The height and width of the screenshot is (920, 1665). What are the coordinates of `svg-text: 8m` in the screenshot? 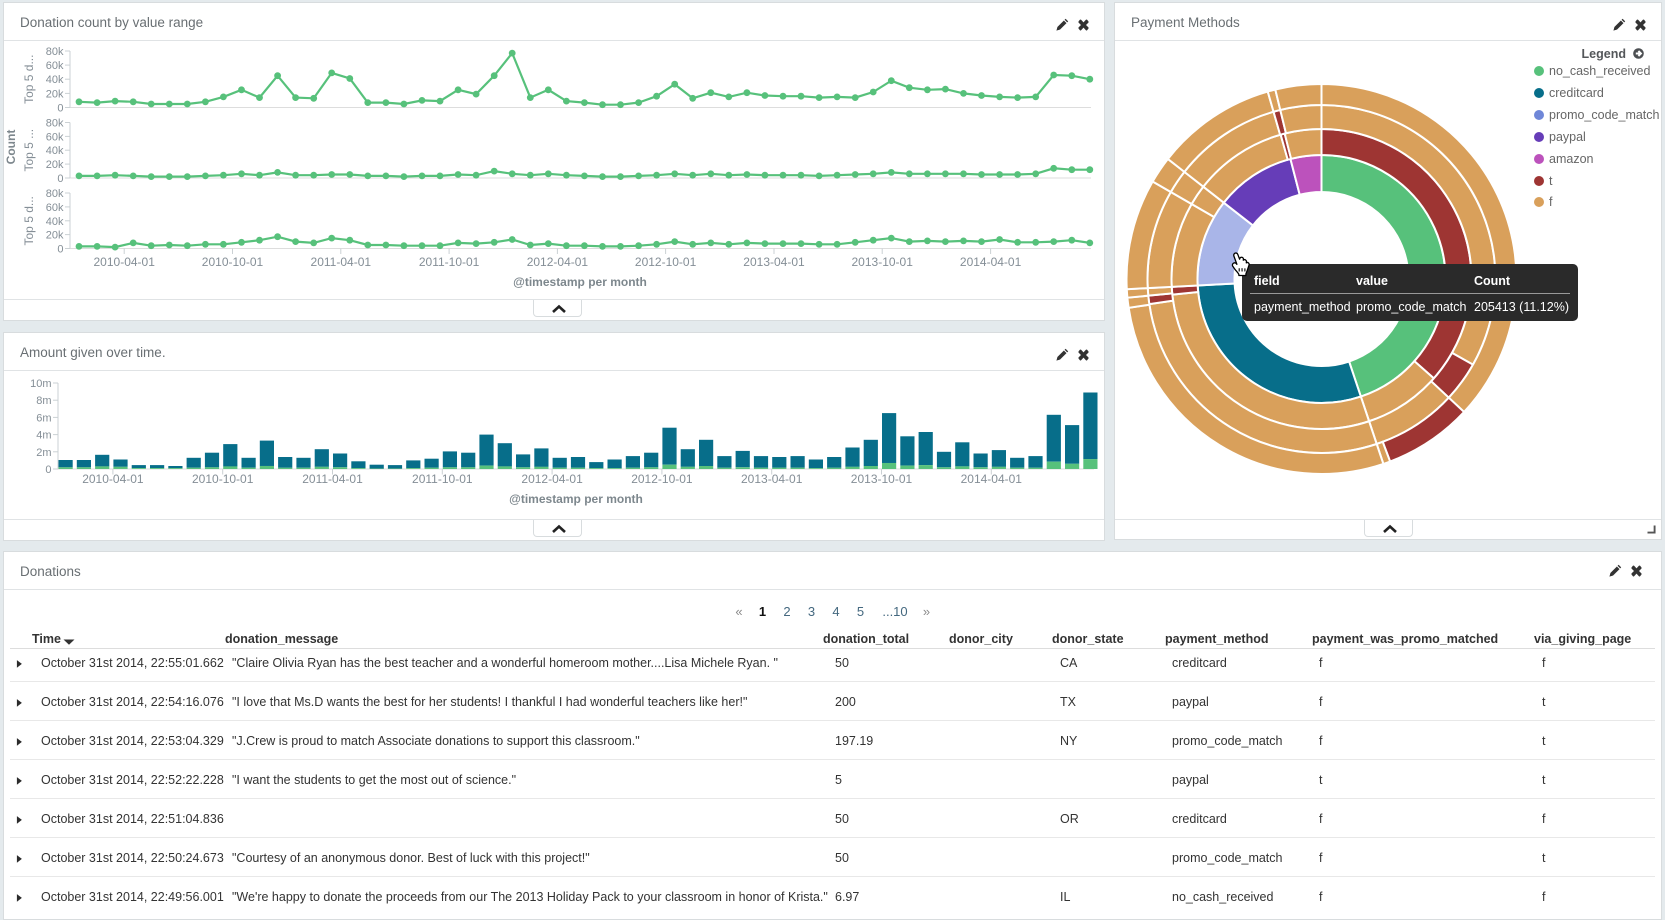 It's located at (43, 401).